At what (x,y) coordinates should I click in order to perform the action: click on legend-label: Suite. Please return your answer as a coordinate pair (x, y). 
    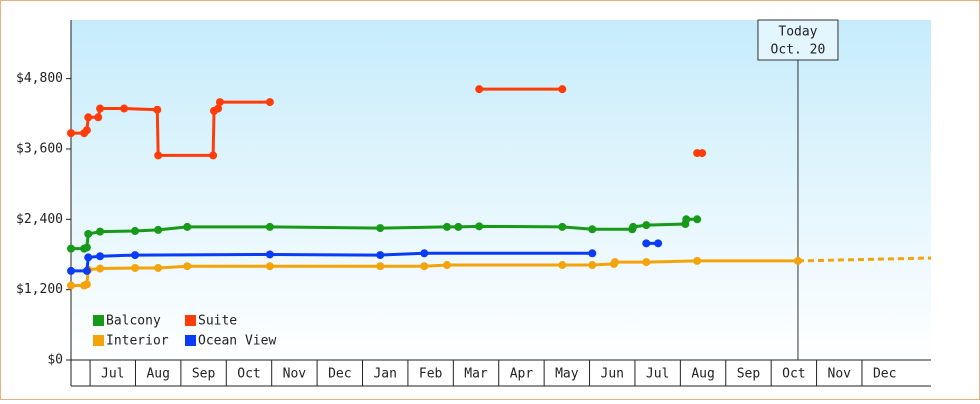
    Looking at the image, I should click on (217, 321).